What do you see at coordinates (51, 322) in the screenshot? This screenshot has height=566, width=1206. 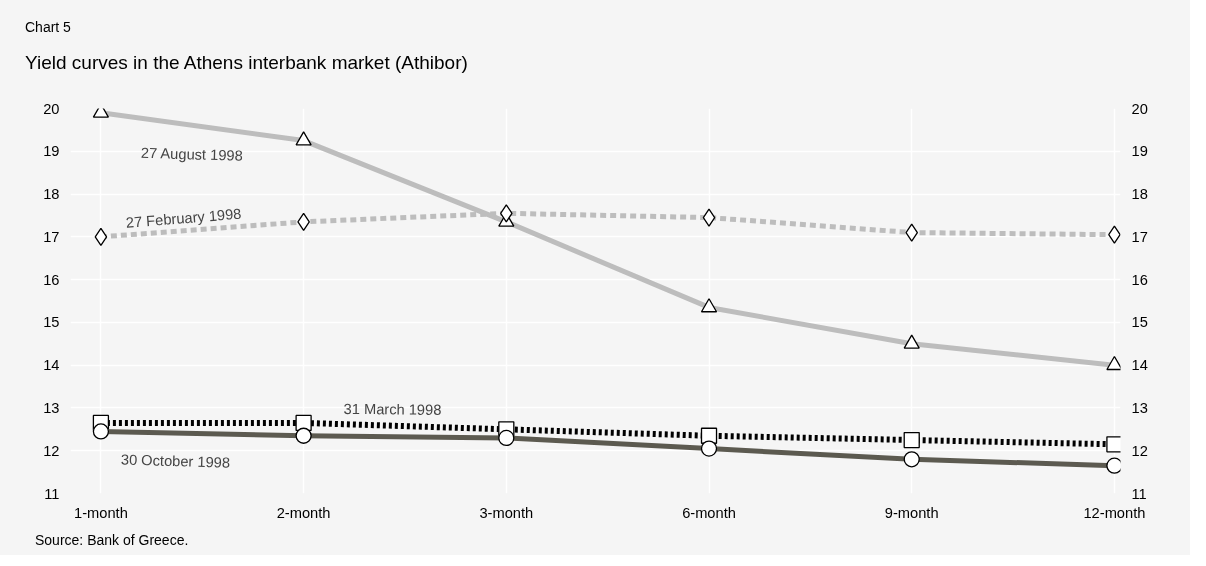 I see `y-tick-label: 15` at bounding box center [51, 322].